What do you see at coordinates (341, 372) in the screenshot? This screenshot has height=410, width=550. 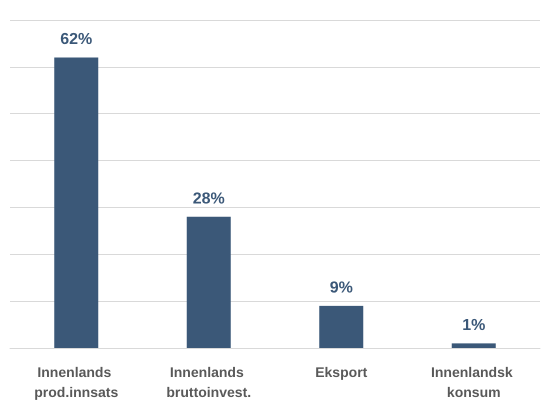 I see `x-tick-label: Eksport` at bounding box center [341, 372].